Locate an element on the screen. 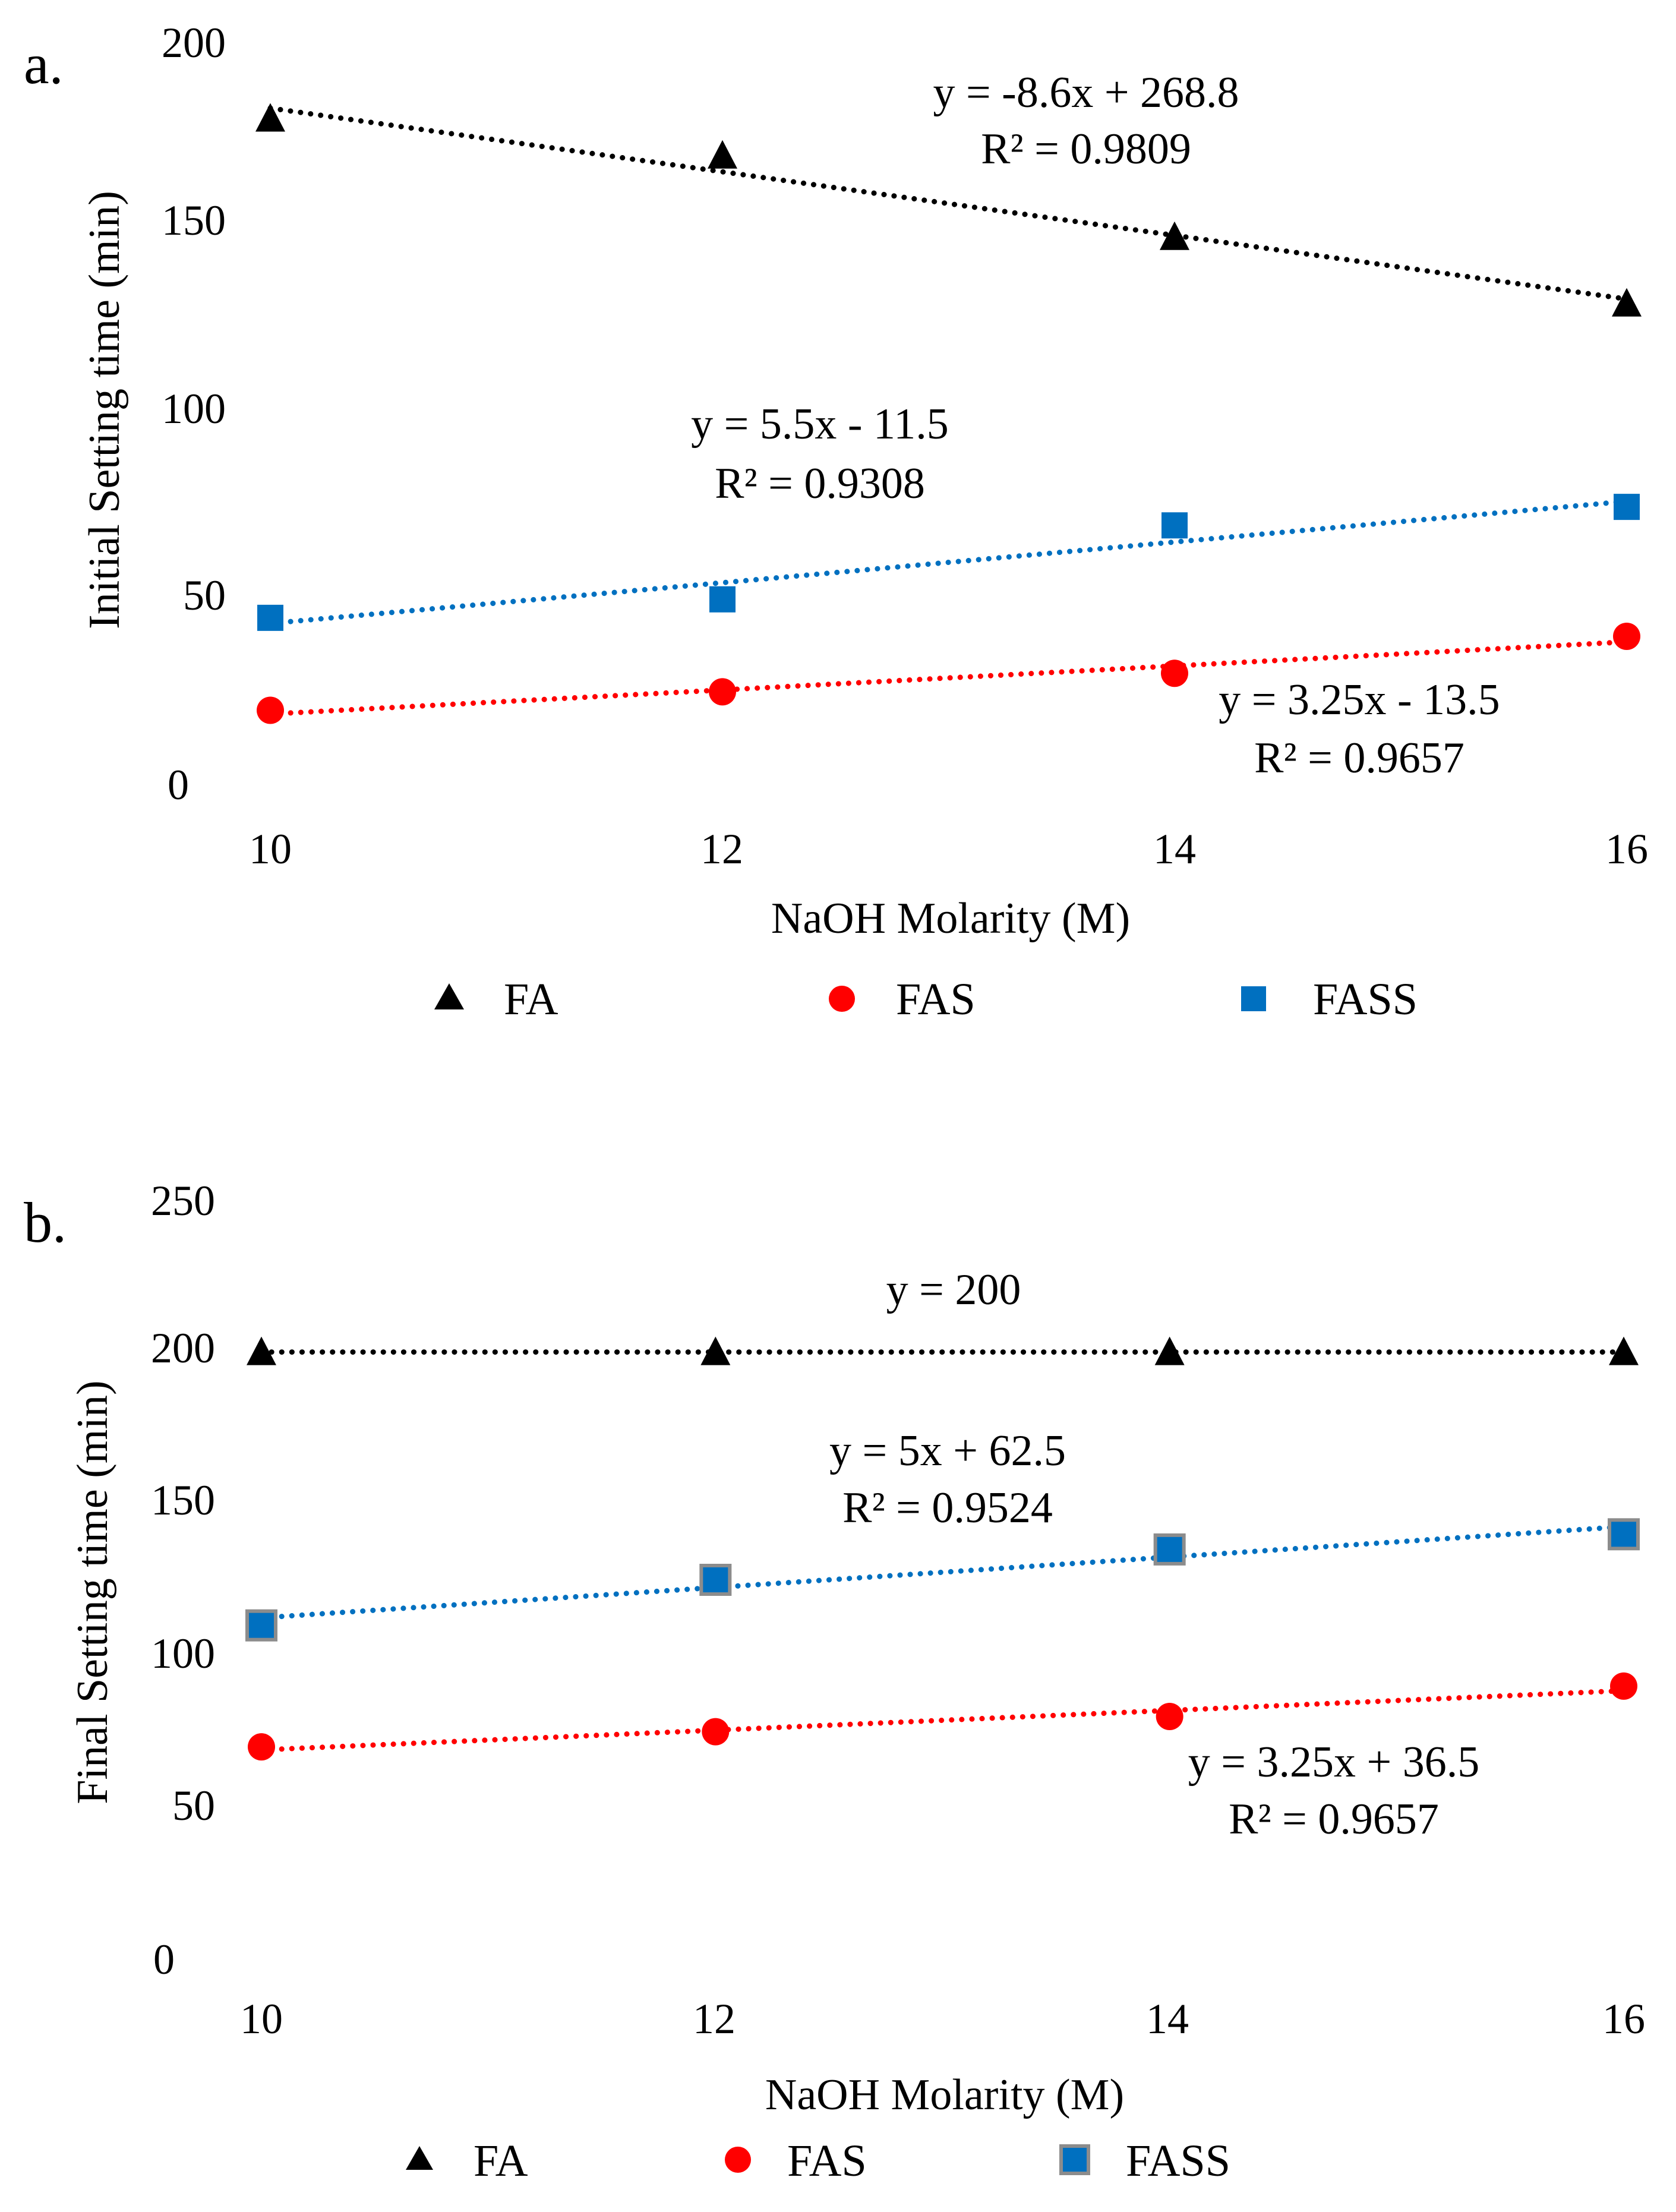  legend-b-fa-marker is located at coordinates (419, 2158).